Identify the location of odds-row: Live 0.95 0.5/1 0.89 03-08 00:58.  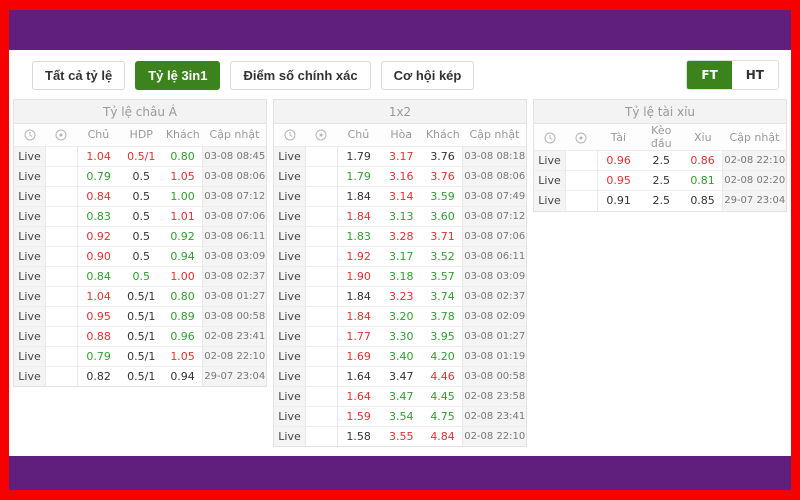
(140, 315).